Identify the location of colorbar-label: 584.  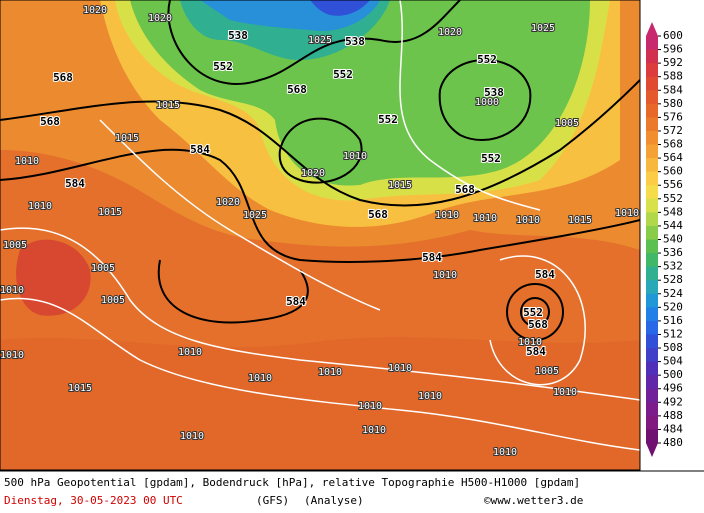
(673, 89).